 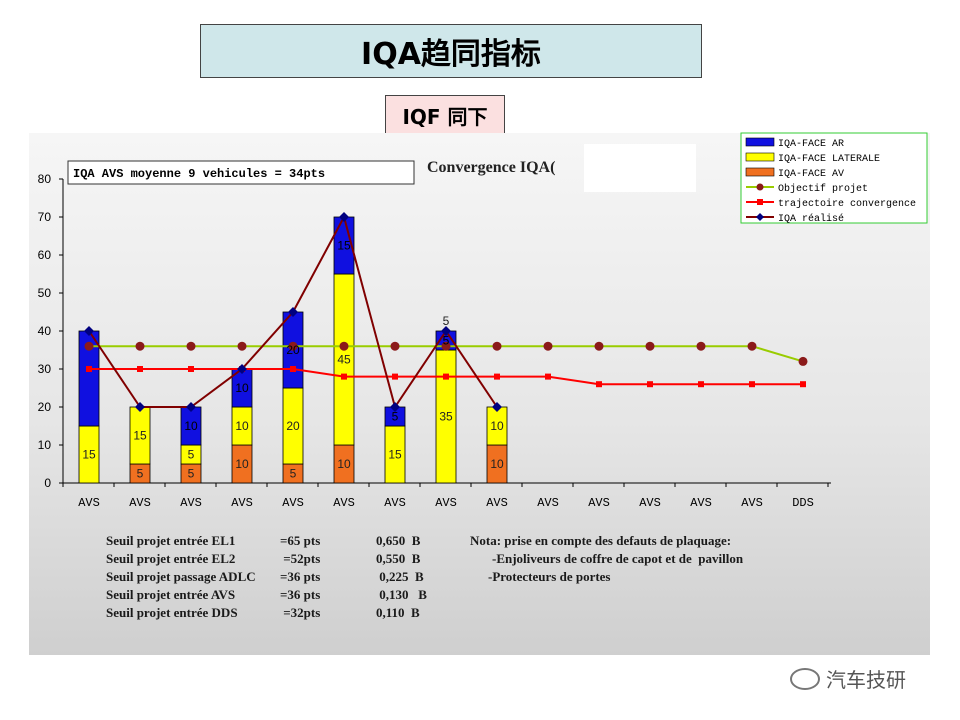 I want to click on legend-label: IQA-FACE LATERALE, so click(x=829, y=159).